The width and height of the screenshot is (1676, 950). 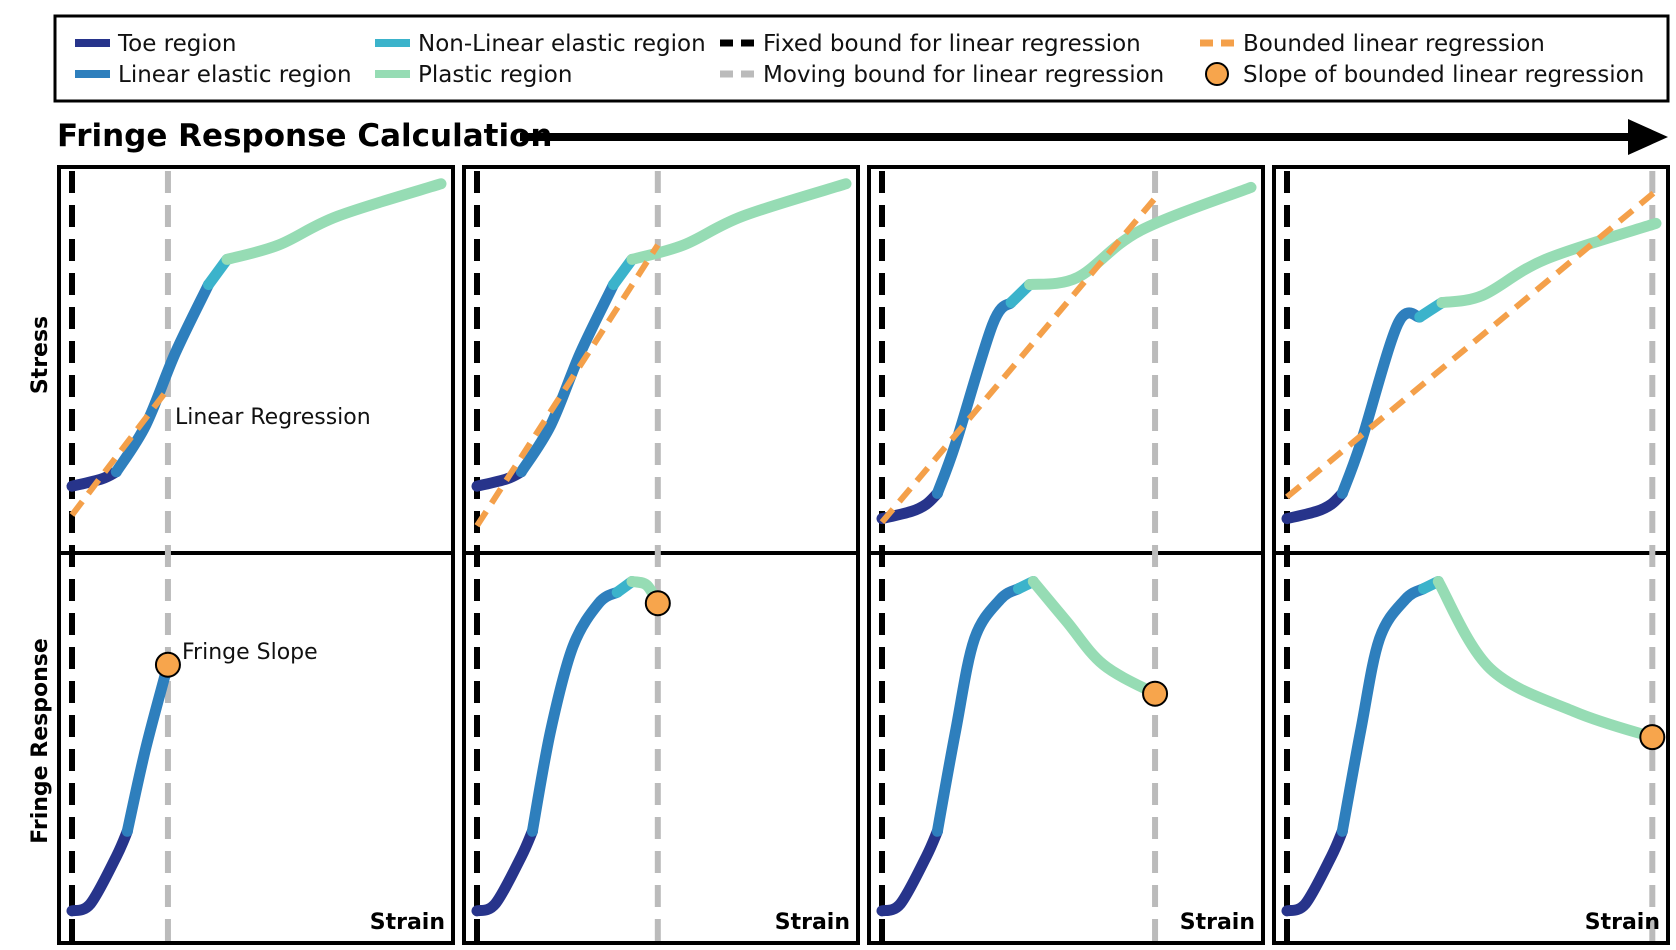 What do you see at coordinates (1443, 75) in the screenshot?
I see `legend-label-slope: Slope of bounded linear regression` at bounding box center [1443, 75].